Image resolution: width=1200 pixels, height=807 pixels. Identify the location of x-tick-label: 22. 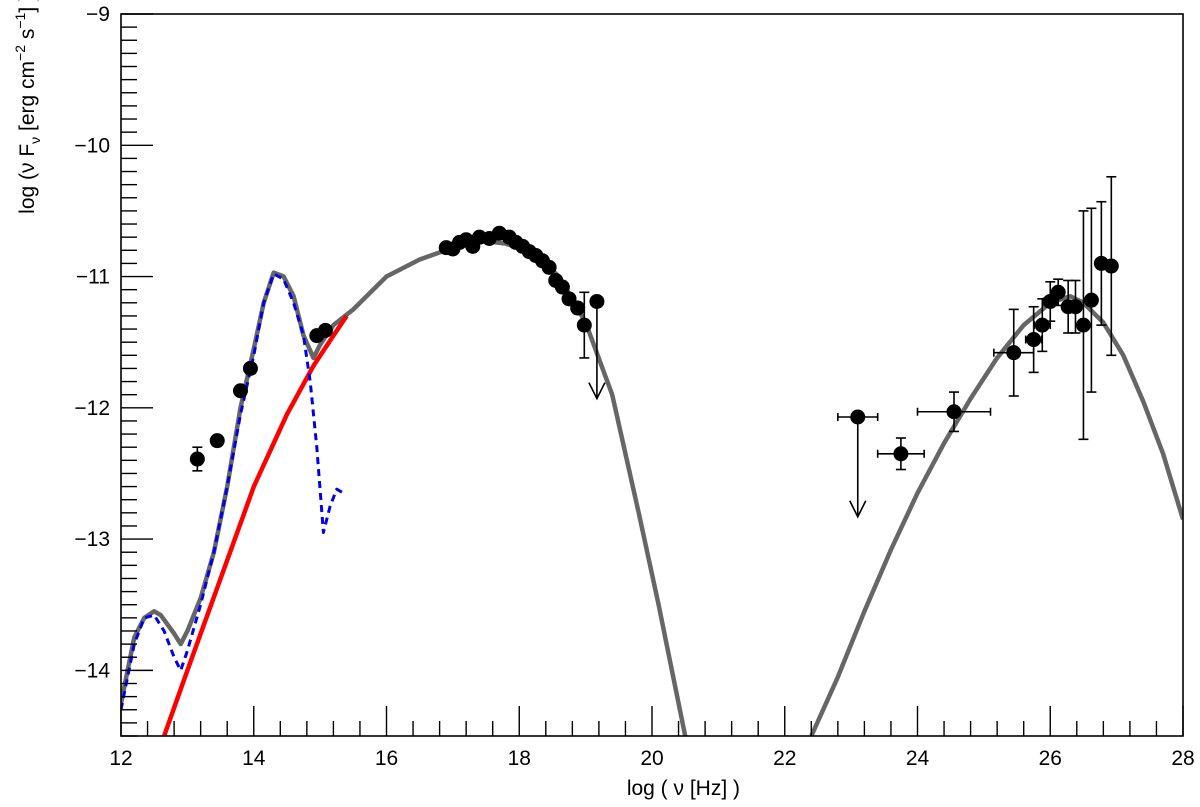
(784, 758).